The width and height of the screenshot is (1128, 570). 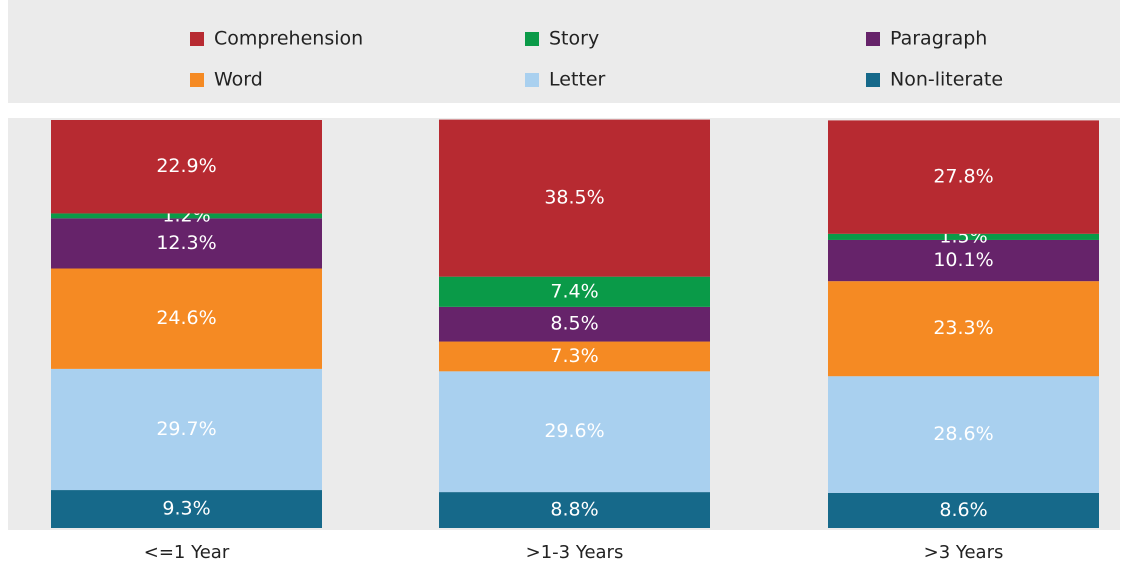 I want to click on x-tick-label: >1-3 Years, so click(x=575, y=552).